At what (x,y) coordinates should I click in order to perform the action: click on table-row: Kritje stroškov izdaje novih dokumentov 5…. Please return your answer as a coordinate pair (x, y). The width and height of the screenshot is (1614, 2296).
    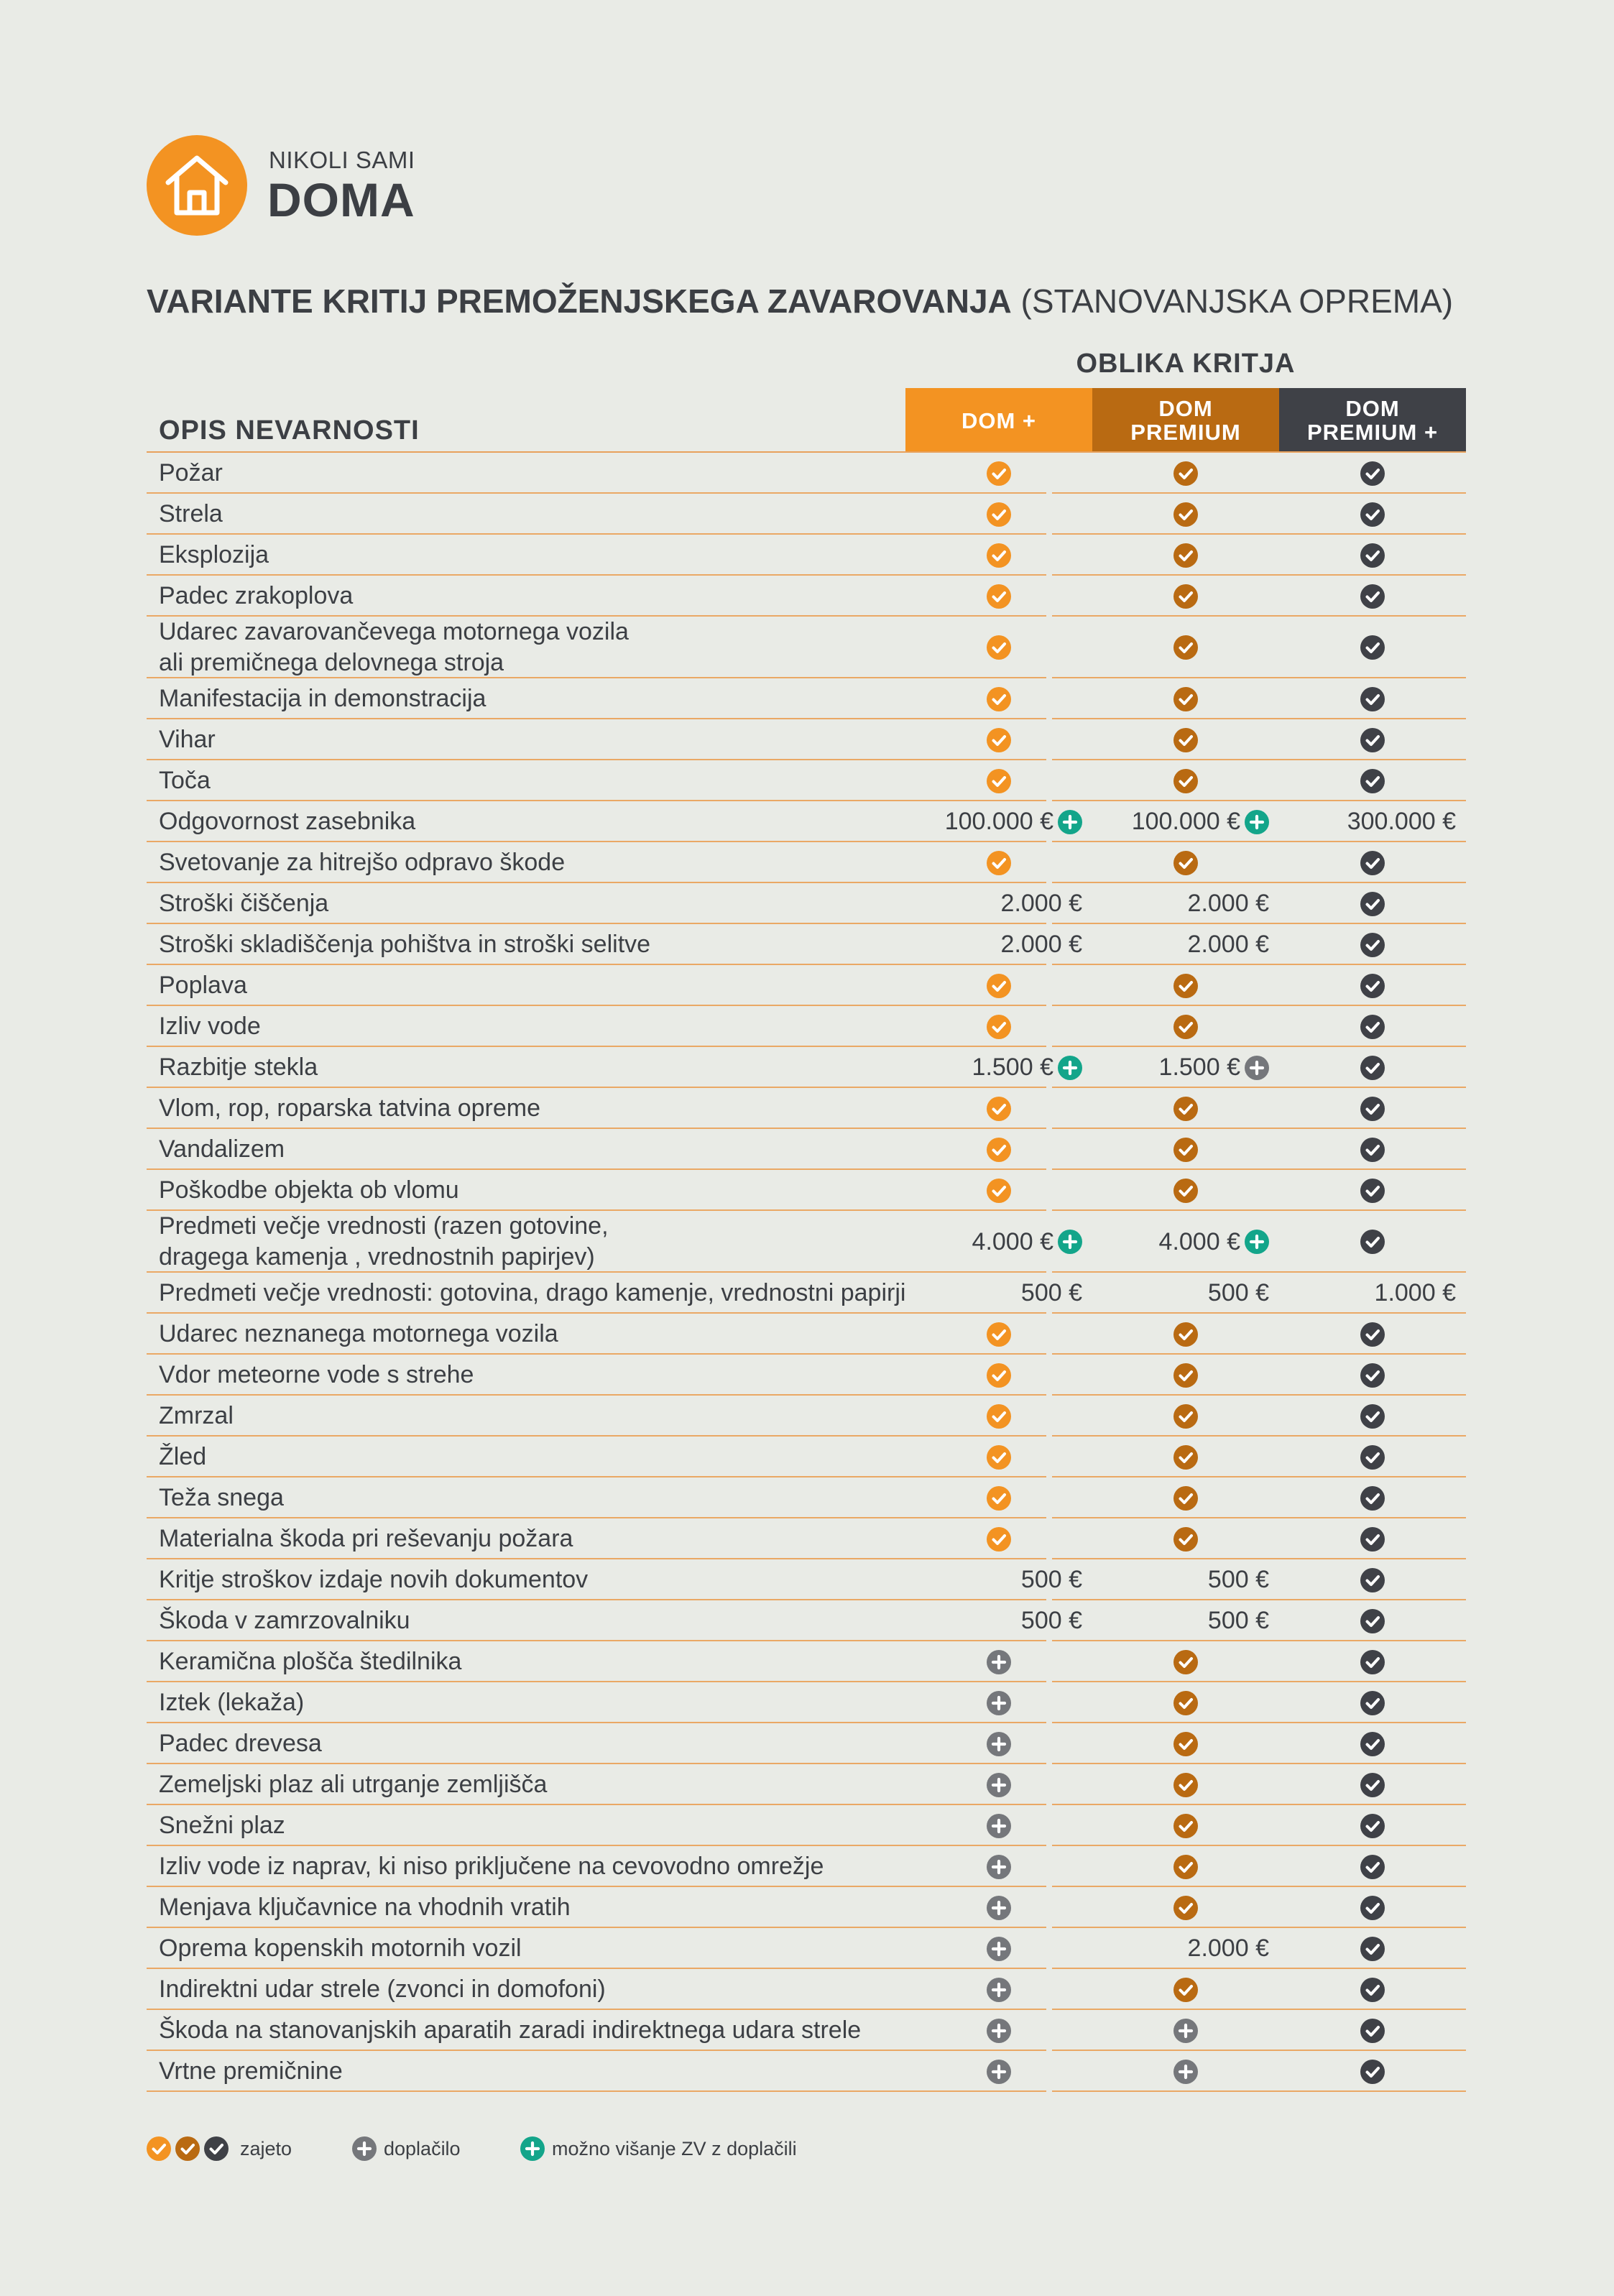
    Looking at the image, I should click on (806, 1579).